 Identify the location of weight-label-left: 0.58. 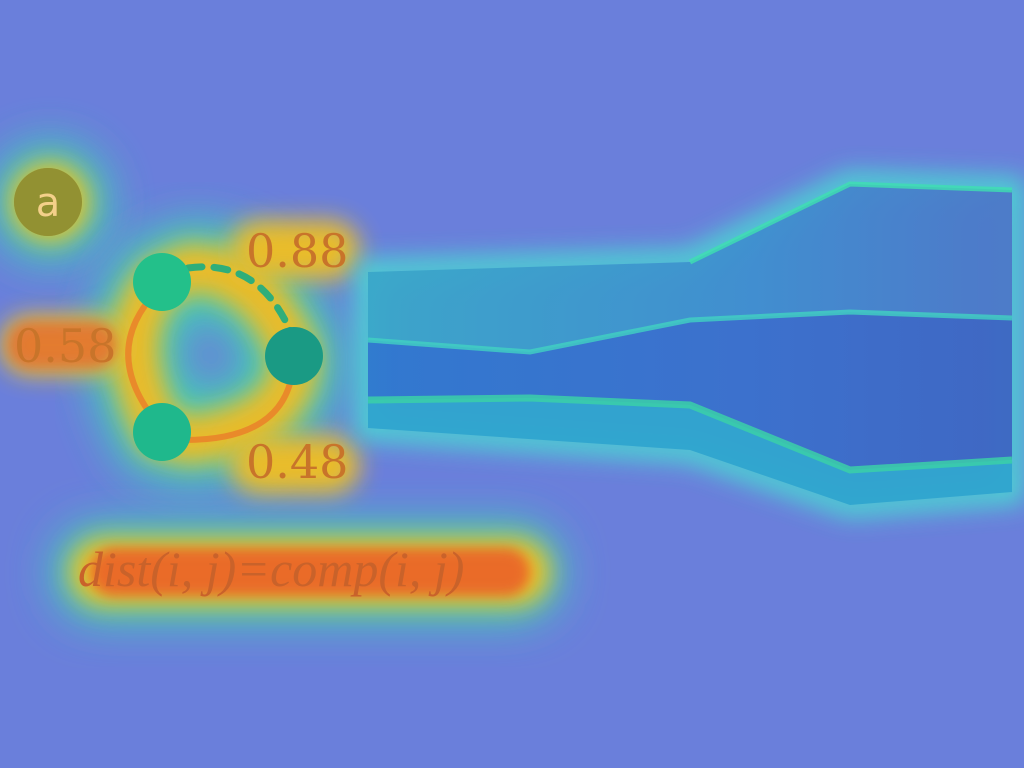
(65, 346).